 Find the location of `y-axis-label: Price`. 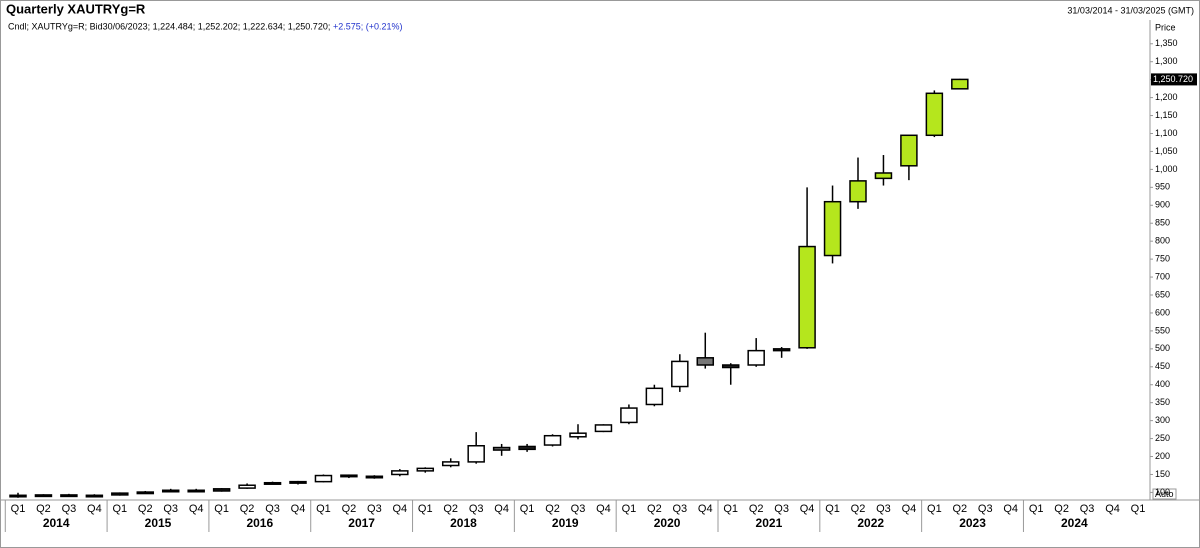

y-axis-label: Price is located at coordinates (1165, 27).